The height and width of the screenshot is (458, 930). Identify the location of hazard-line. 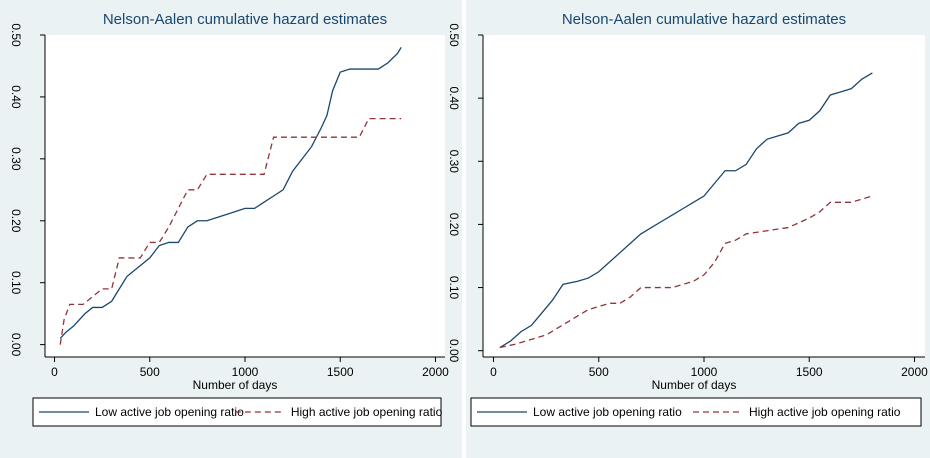
(686, 272).